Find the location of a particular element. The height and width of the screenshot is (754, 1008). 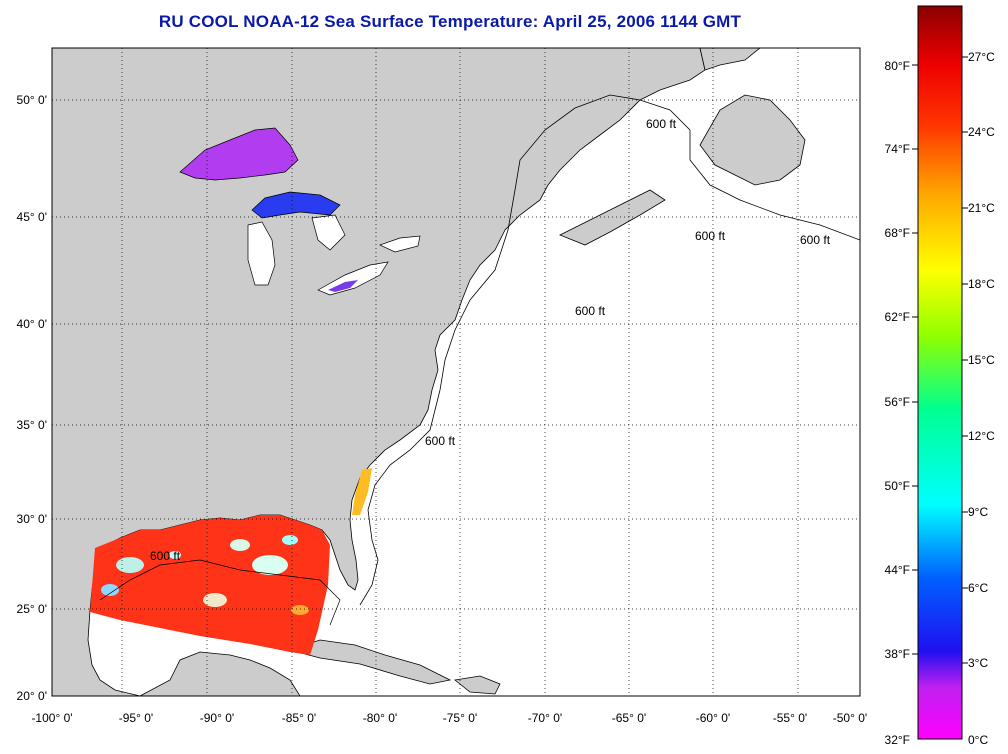

lon-label: -70° 0' is located at coordinates (545, 718).